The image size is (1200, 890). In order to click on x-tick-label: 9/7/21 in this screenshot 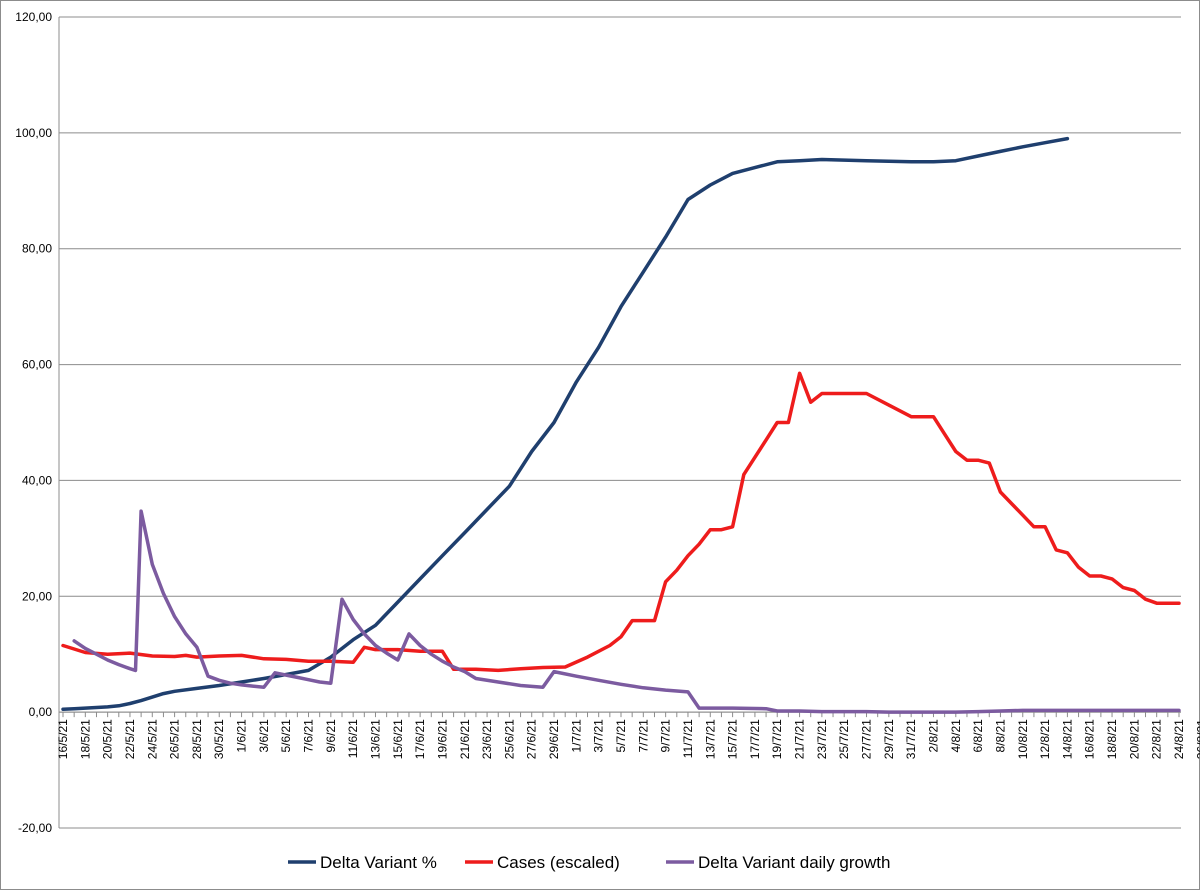, I will do `click(666, 736)`.